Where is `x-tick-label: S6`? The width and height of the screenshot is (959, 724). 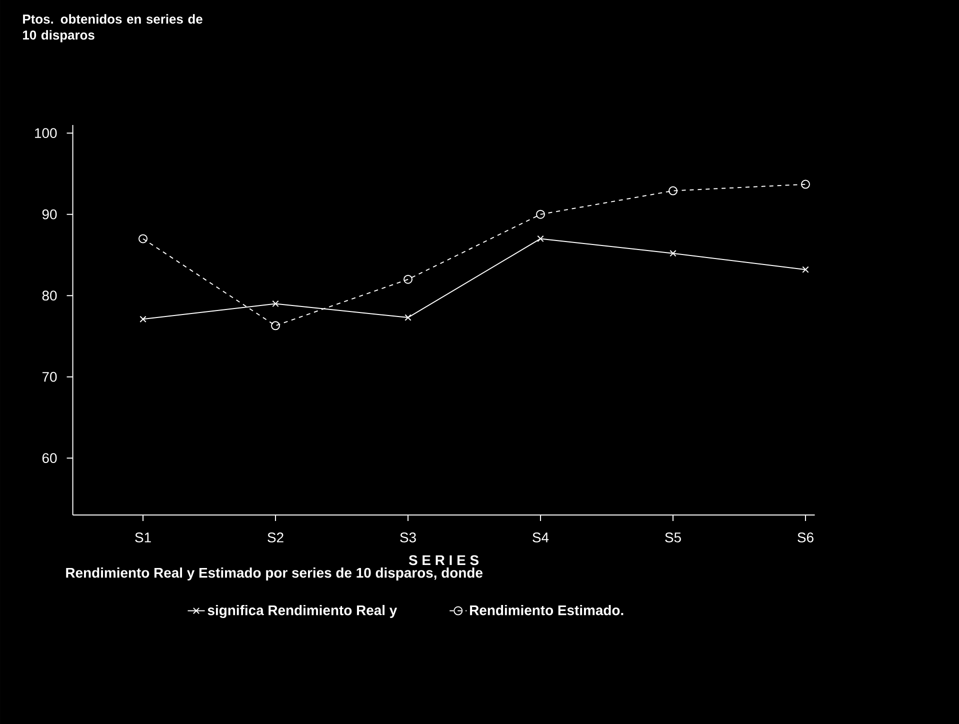
x-tick-label: S6 is located at coordinates (806, 537).